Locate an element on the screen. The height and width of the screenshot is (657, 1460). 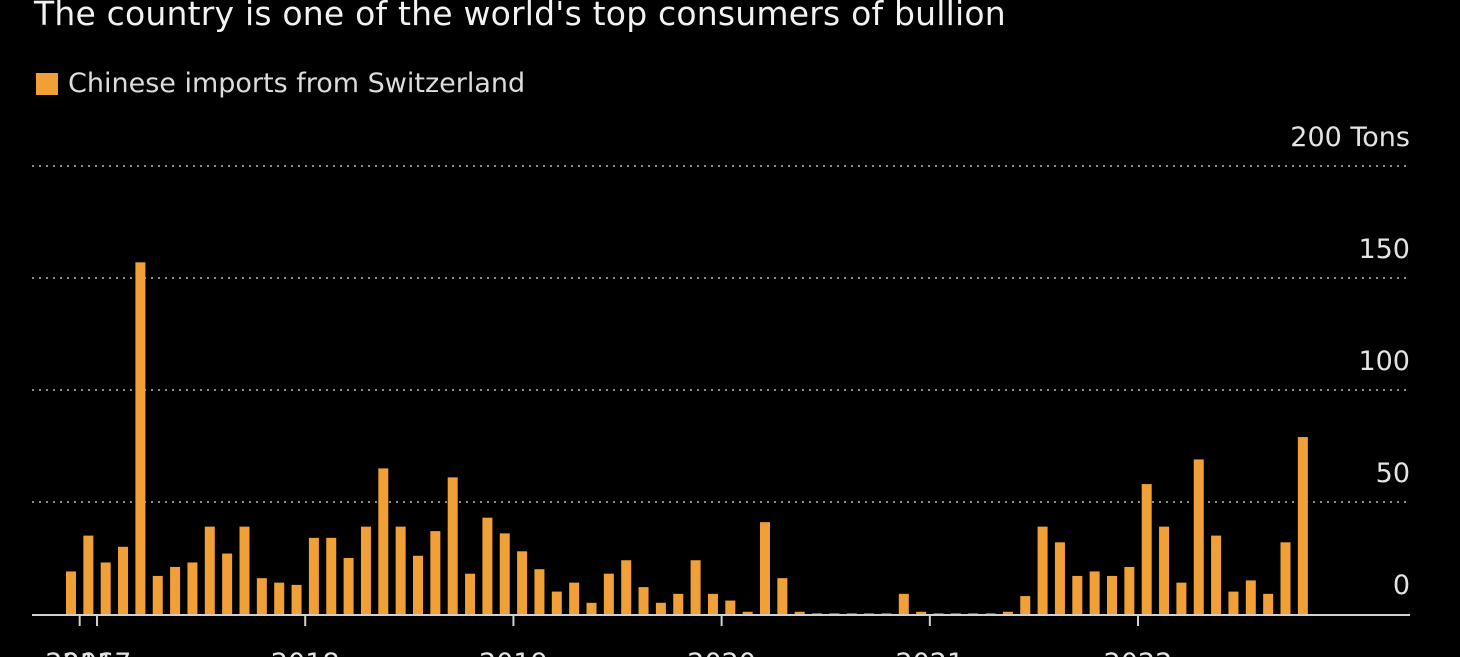
y-tick-label: 0 is located at coordinates (1401, 585).